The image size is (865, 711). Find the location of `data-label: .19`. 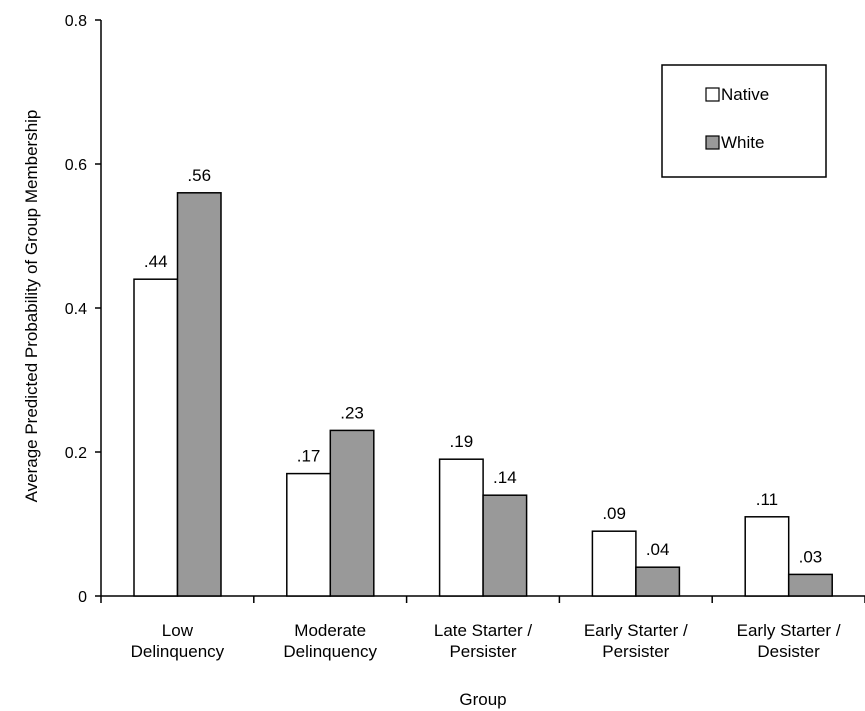

data-label: .19 is located at coordinates (462, 441).